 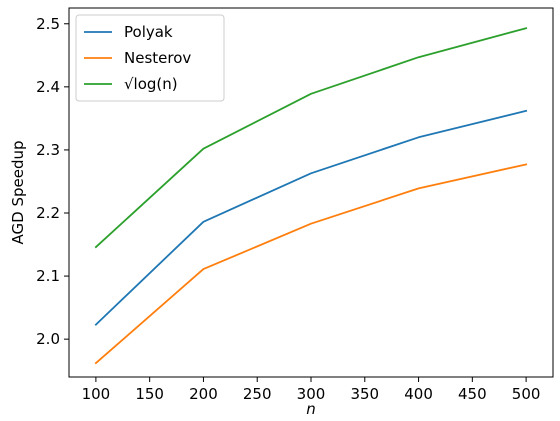 I want to click on y-axis-ticks: 2.0 2.1 2.2 2.3 2.4 2.5, so click(x=52, y=181).